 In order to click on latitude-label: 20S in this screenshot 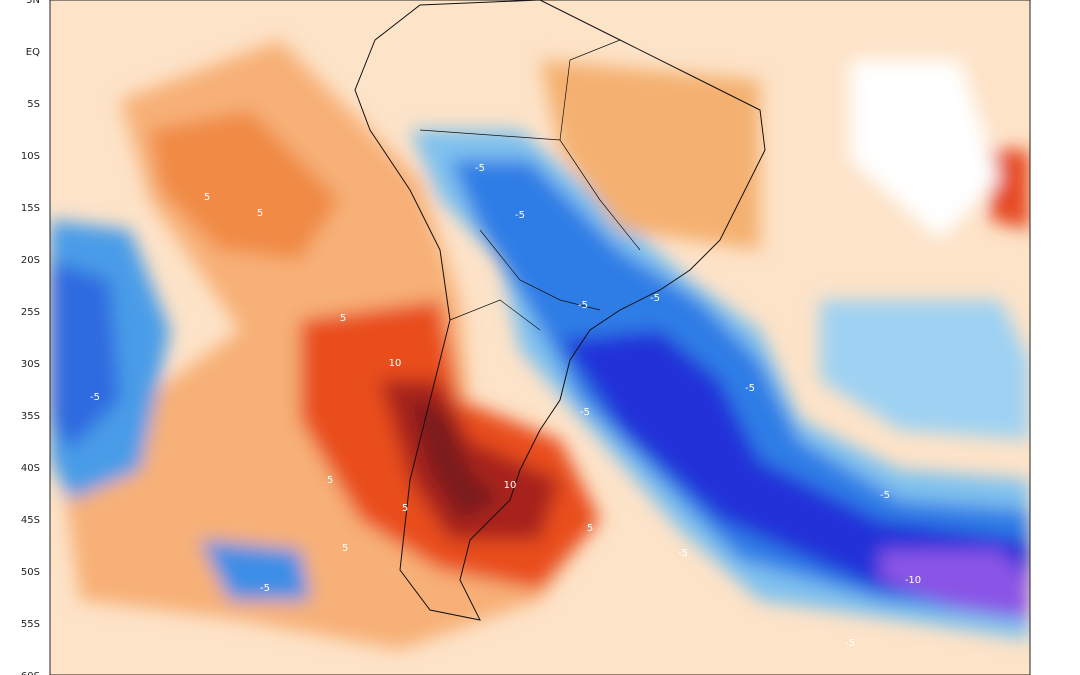, I will do `click(30, 260)`.